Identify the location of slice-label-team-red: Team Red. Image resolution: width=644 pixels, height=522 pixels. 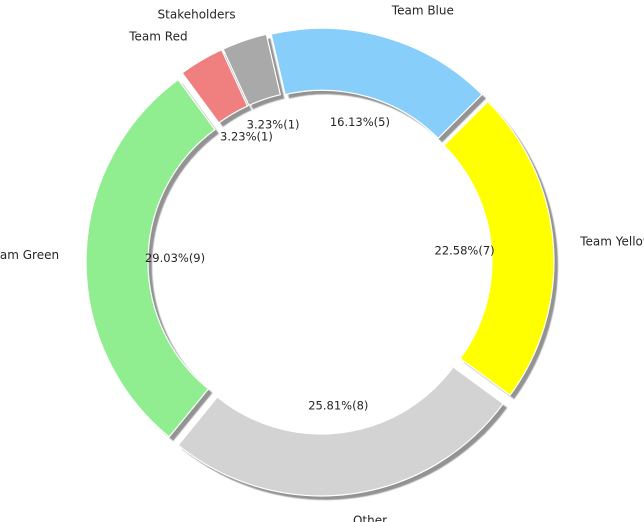
(157, 37).